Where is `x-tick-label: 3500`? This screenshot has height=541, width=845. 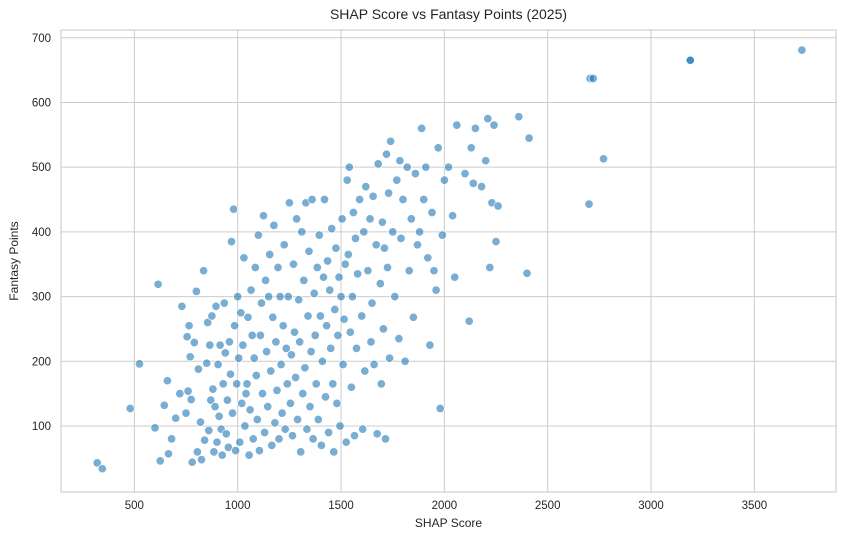 x-tick-label: 3500 is located at coordinates (755, 506).